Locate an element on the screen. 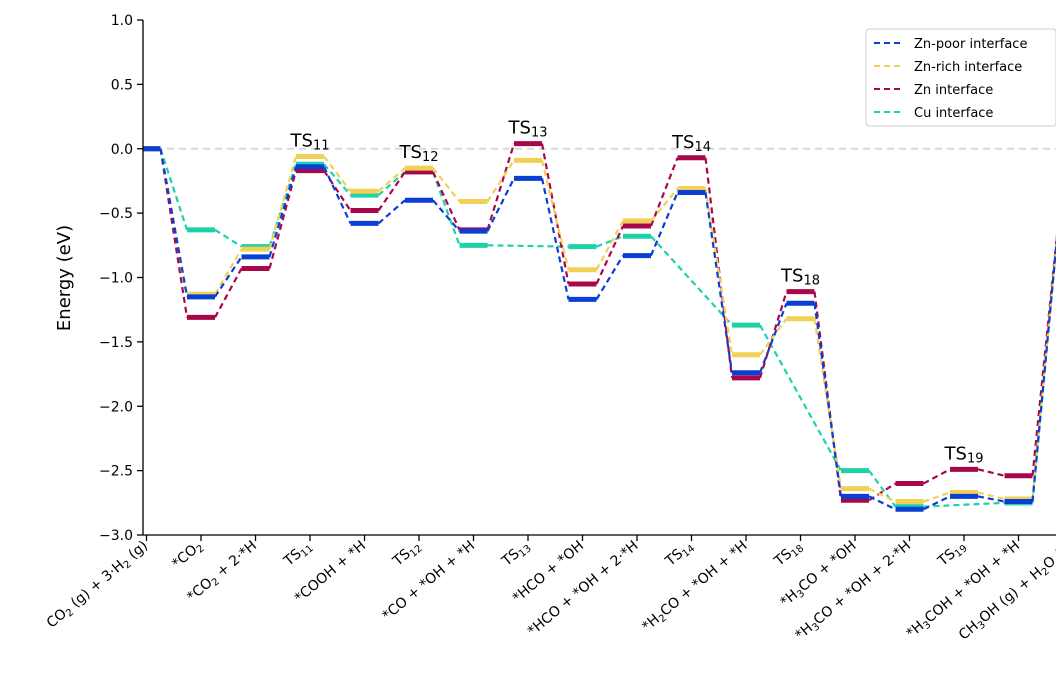 This screenshot has height=694, width=1056. x-tick-label: TS13 is located at coordinates (515, 554).